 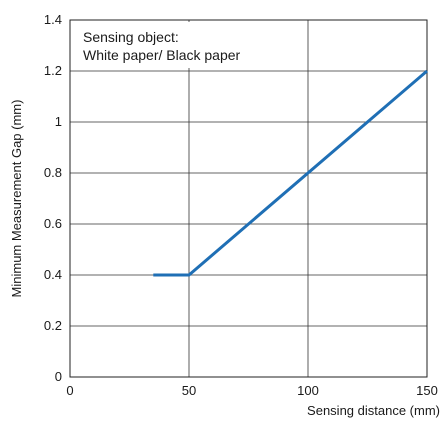 I want to click on y-tick-label: 0.6, so click(x=53, y=223).